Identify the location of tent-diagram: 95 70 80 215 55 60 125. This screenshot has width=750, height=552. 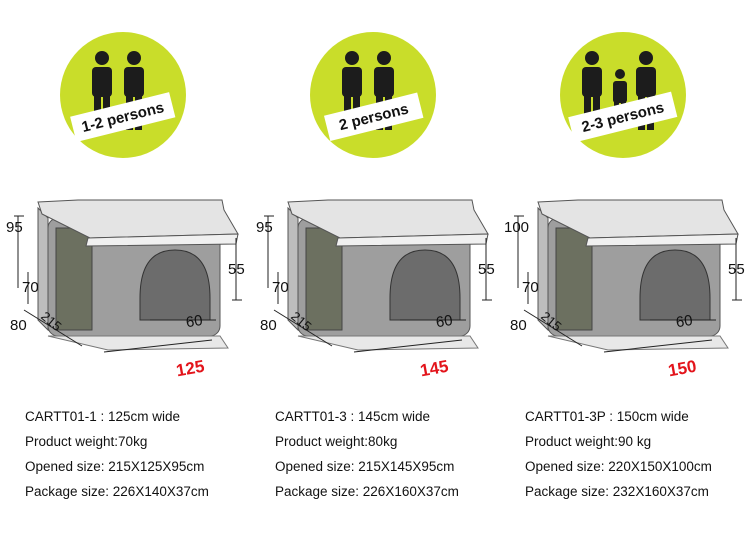
(125, 285).